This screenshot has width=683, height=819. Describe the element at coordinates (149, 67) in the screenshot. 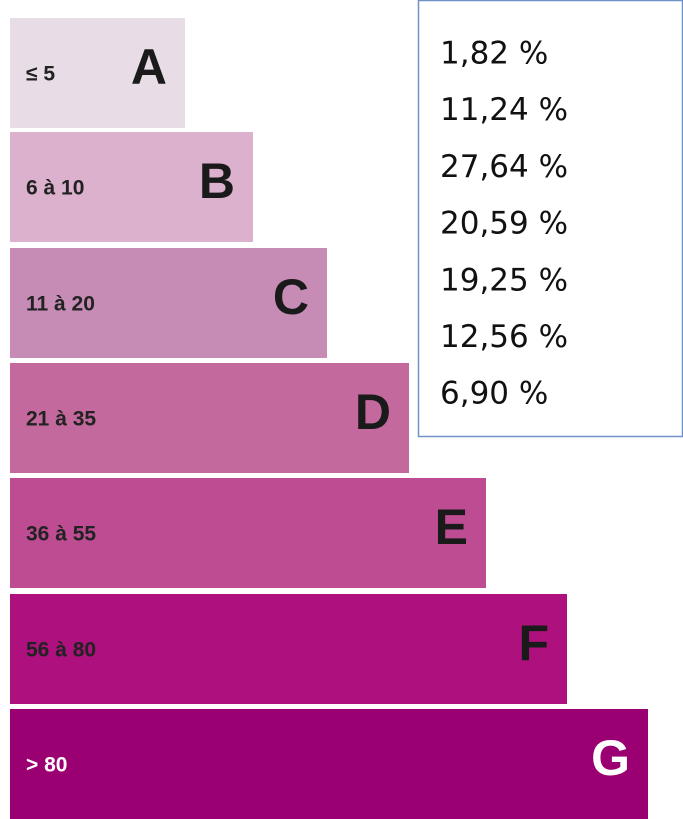

I see `band-letter: A` at that location.